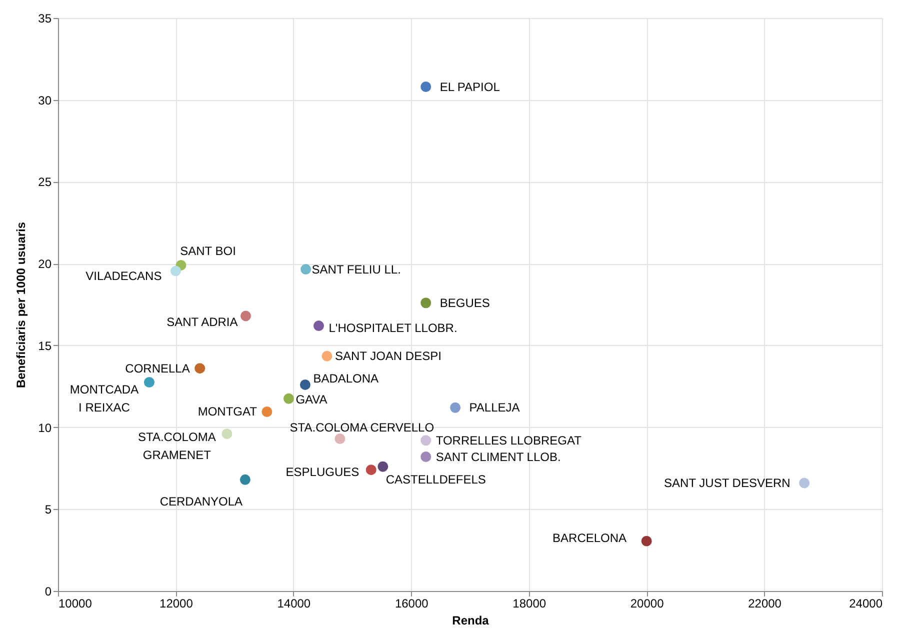 This screenshot has height=639, width=902. Describe the element at coordinates (727, 483) in the screenshot. I see `series-label: SANT JUST DESVERN` at that location.